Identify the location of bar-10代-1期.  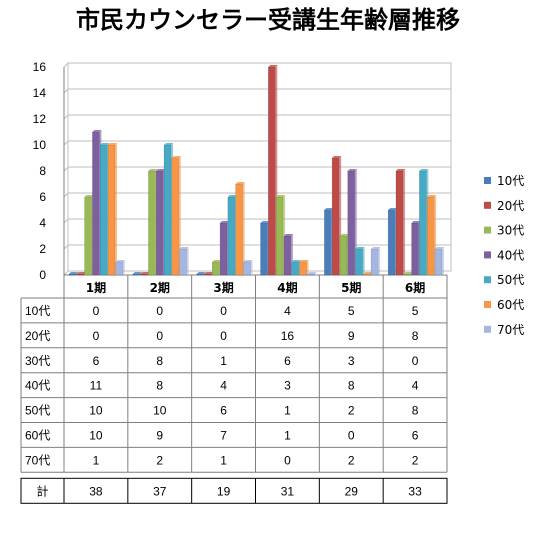
(72, 274).